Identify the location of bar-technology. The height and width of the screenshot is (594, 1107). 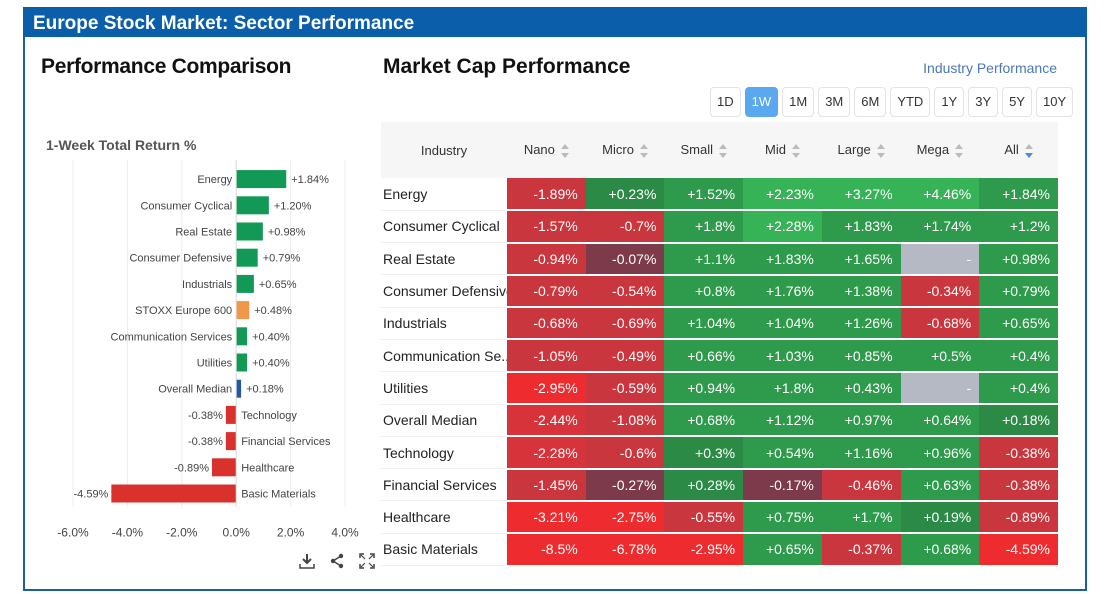
(231, 414).